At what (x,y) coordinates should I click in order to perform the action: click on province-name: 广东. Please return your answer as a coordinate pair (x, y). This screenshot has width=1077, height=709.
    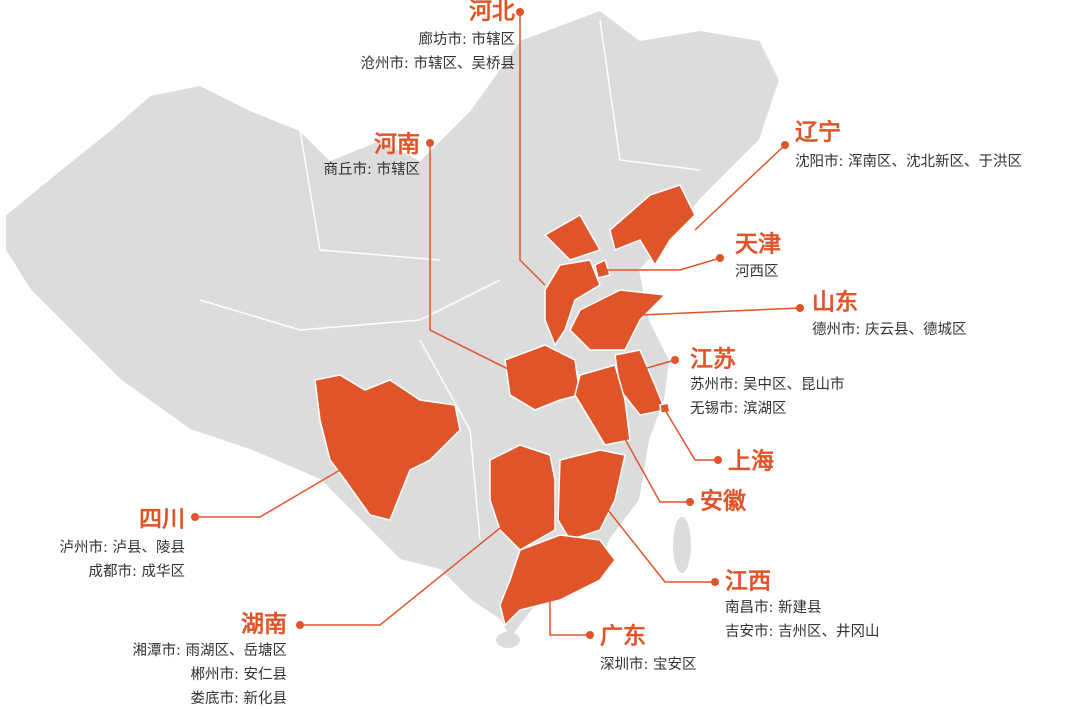
    Looking at the image, I should click on (623, 636).